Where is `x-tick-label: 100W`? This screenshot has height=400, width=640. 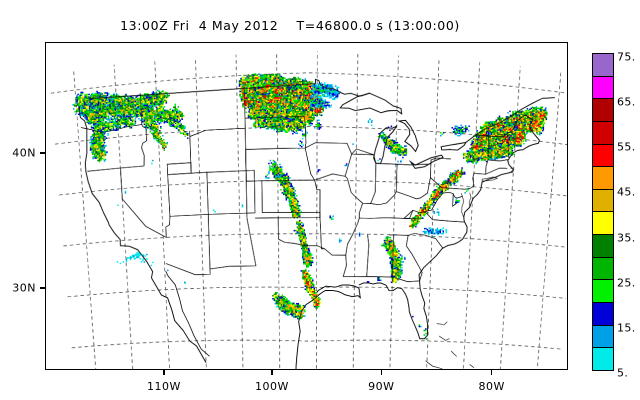 x-tick-label: 100W is located at coordinates (272, 386).